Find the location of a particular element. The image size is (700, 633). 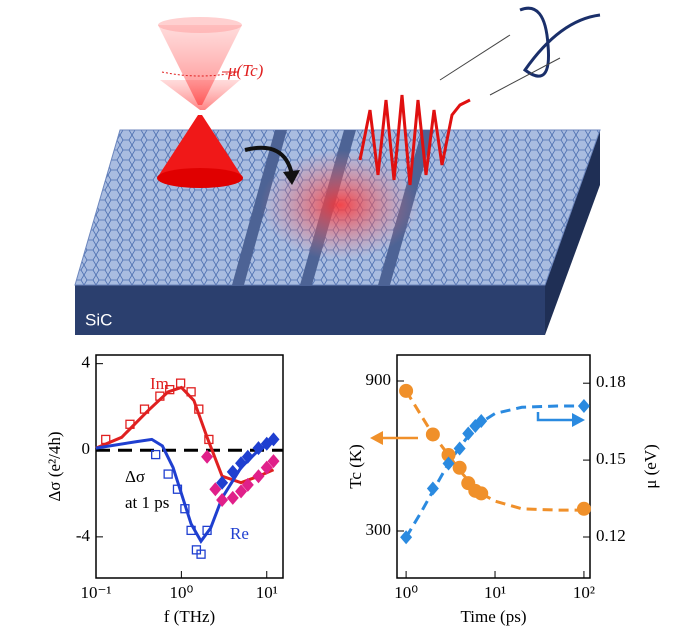

cone-base is located at coordinates (200, 178).